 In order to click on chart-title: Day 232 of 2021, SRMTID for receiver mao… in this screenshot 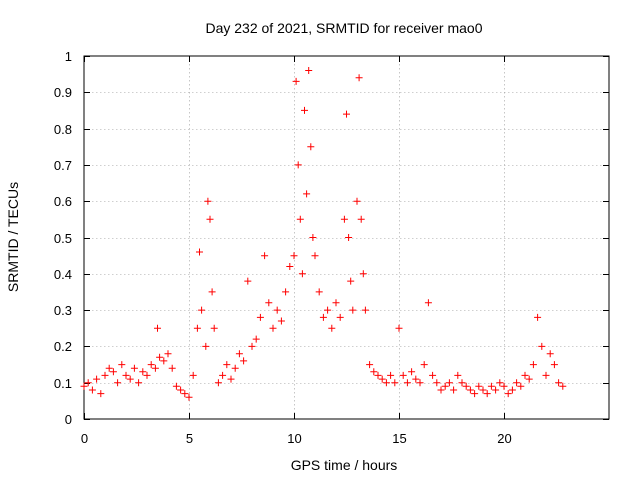, I will do `click(343, 28)`.